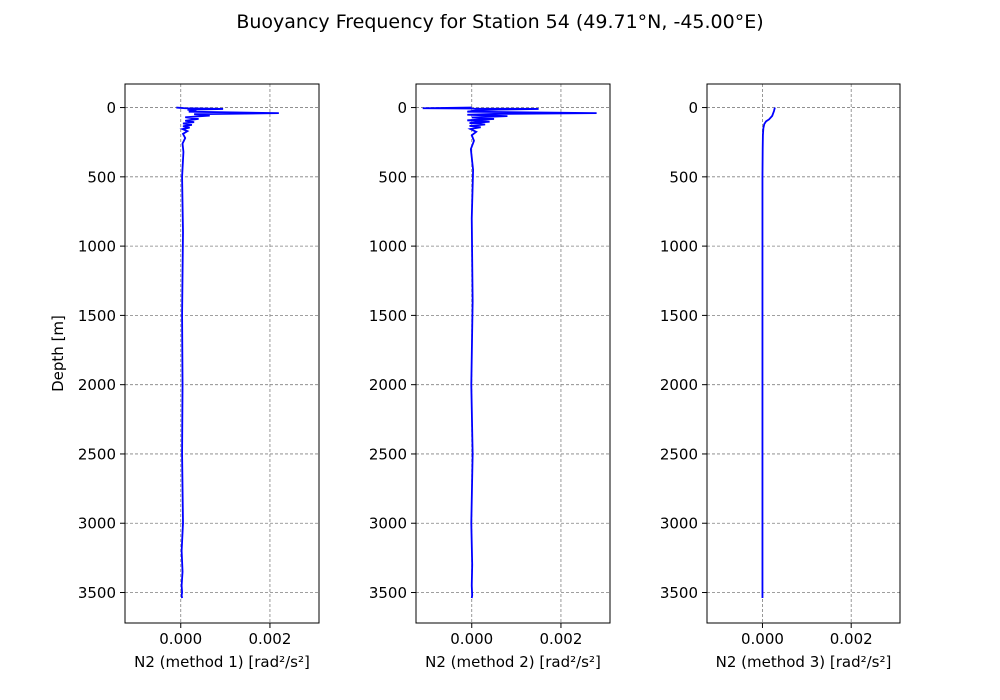 This screenshot has width=1000, height=700. Describe the element at coordinates (513, 662) in the screenshot. I see `x-axis-label: N2 (method 2) [rad²/s²]` at that location.